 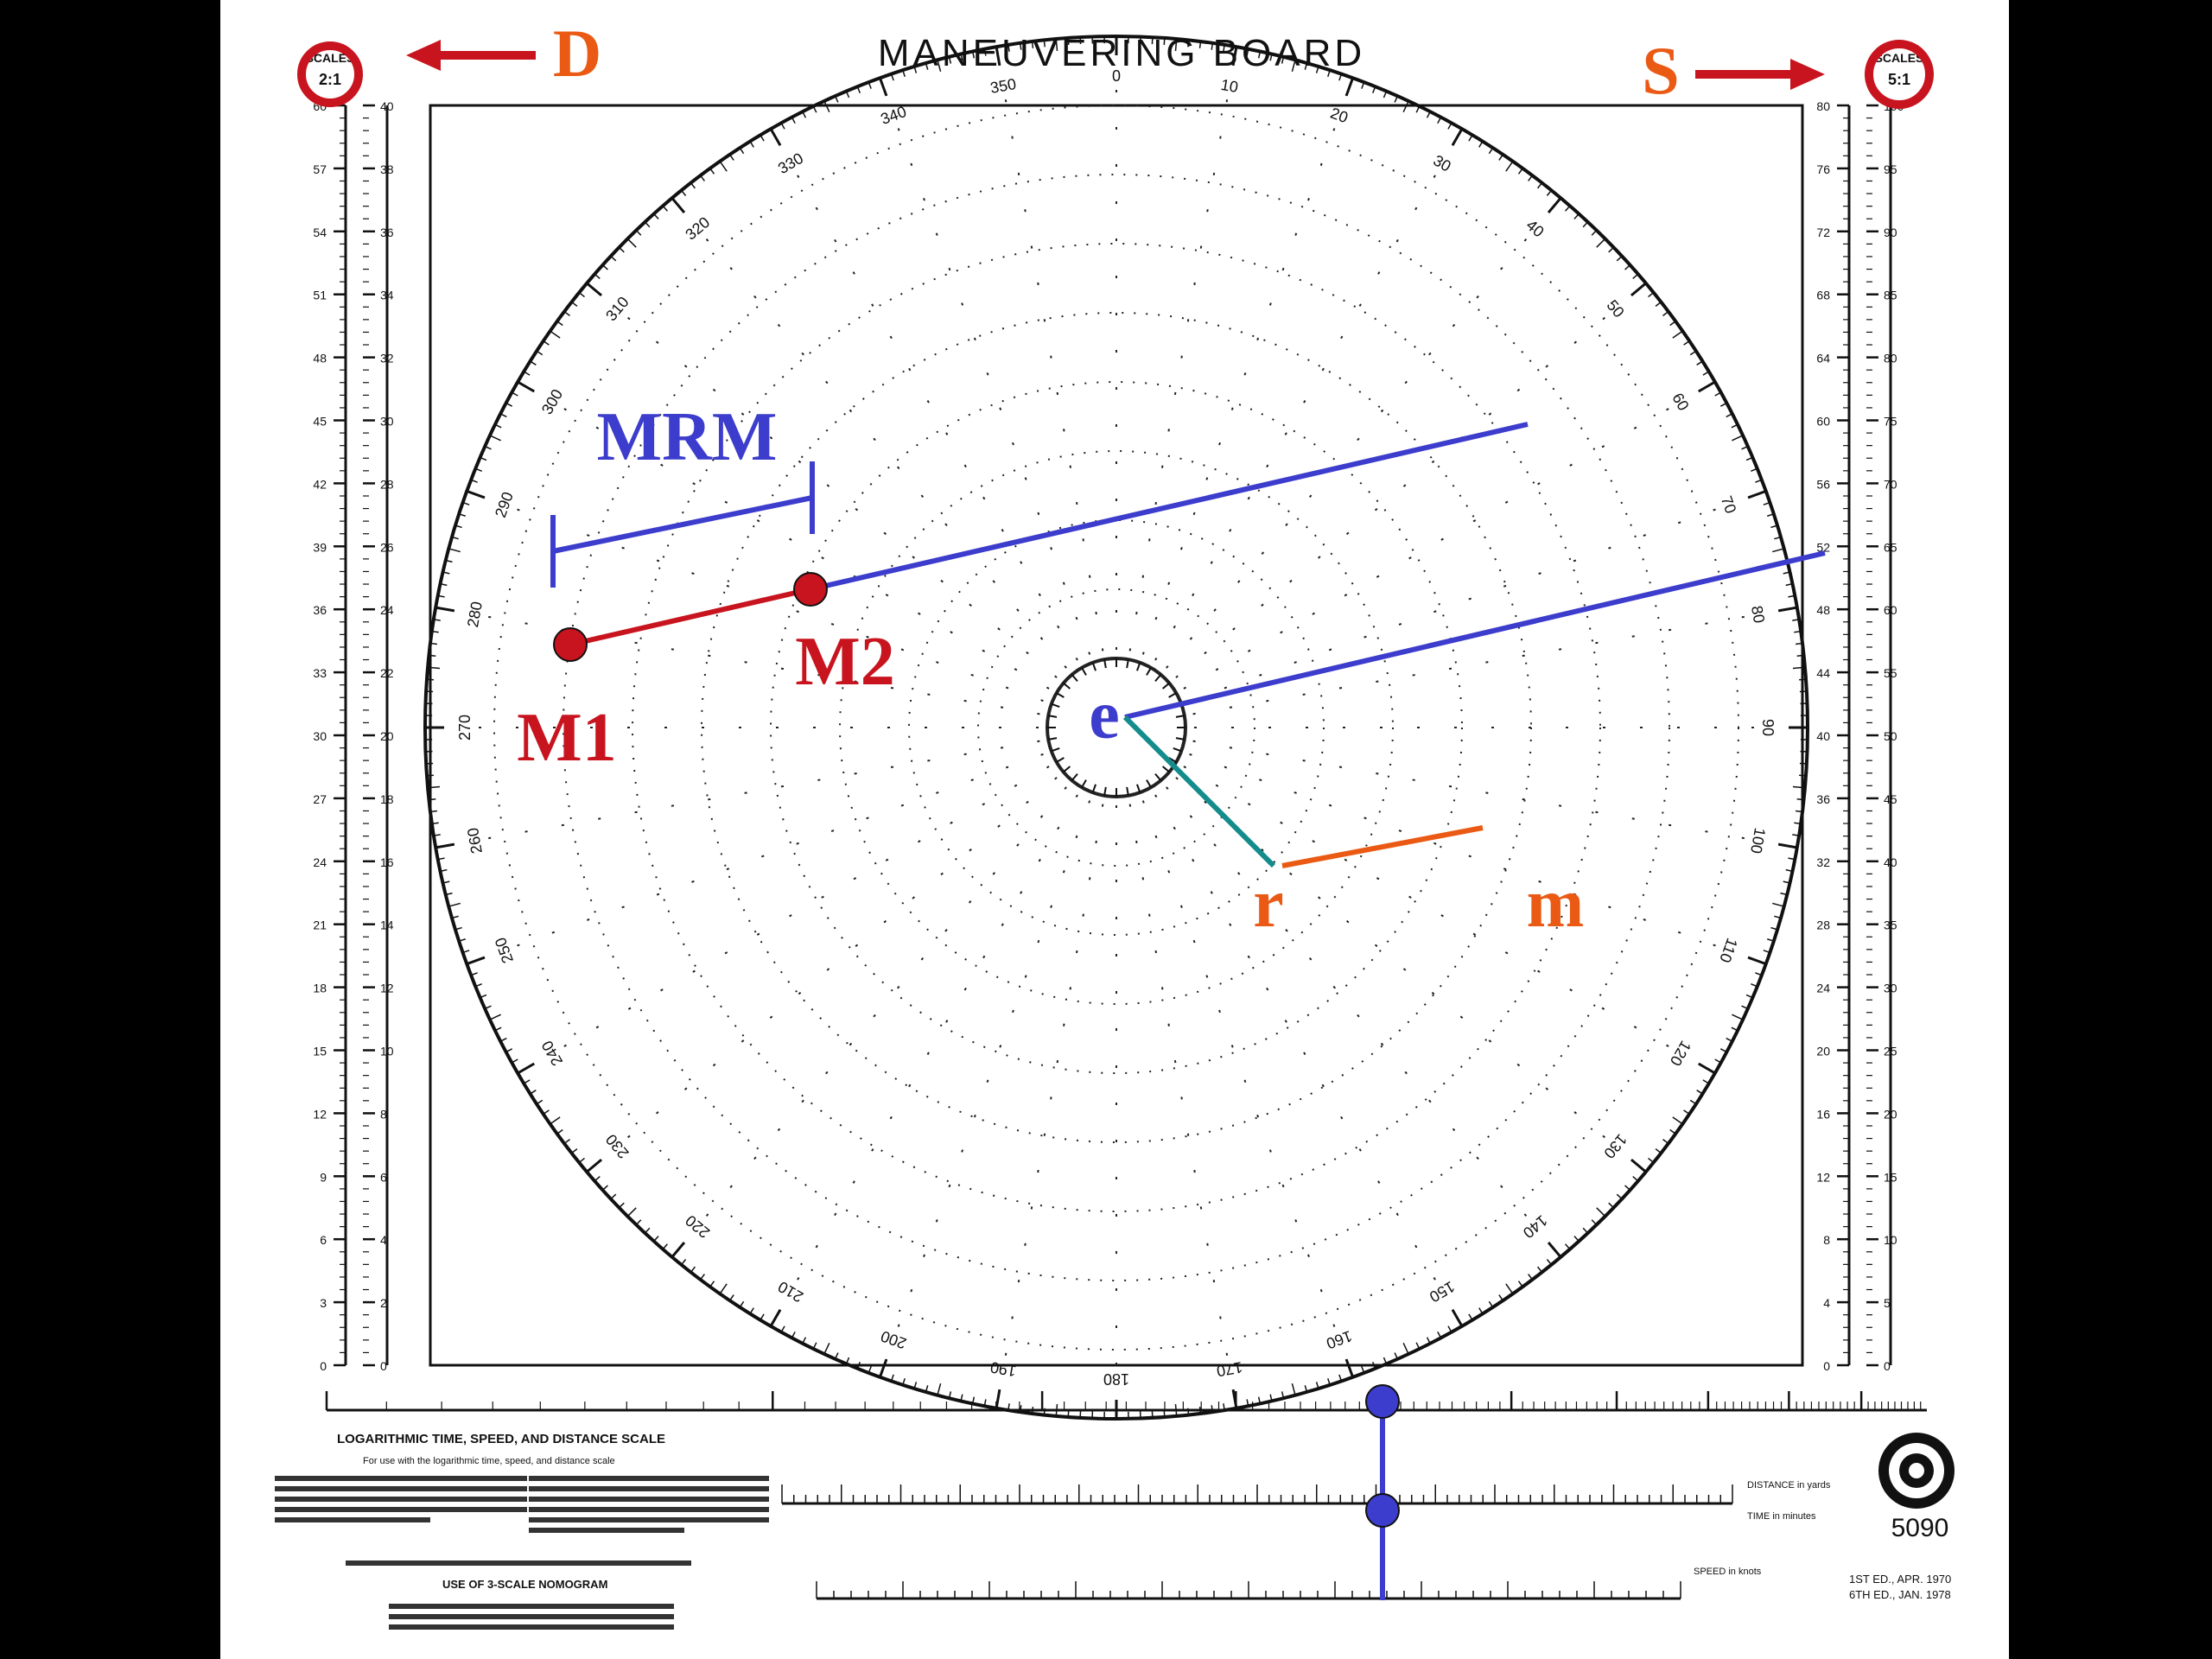 What do you see at coordinates (687, 437) in the screenshot?
I see `mrm-label: MRM` at bounding box center [687, 437].